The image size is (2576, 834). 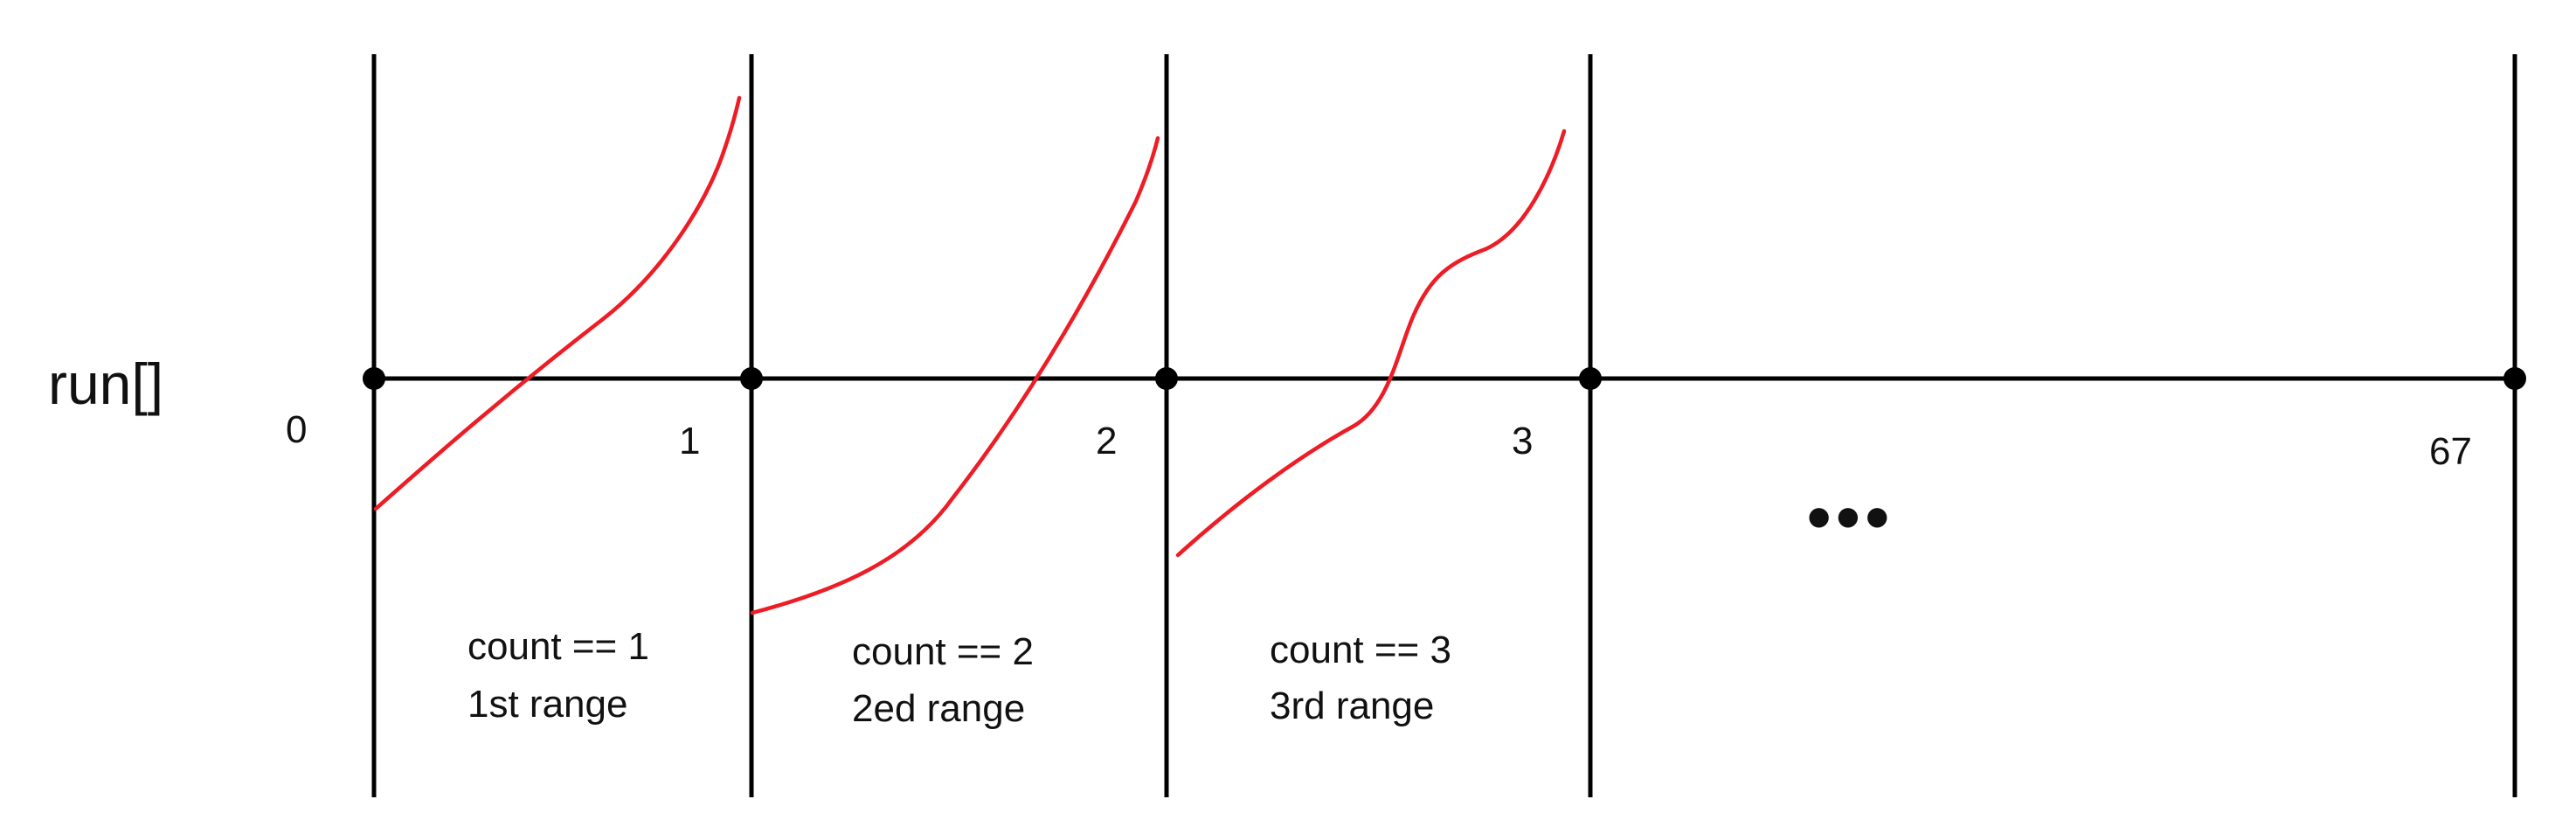 I want to click on axis-points, so click(x=1444, y=378).